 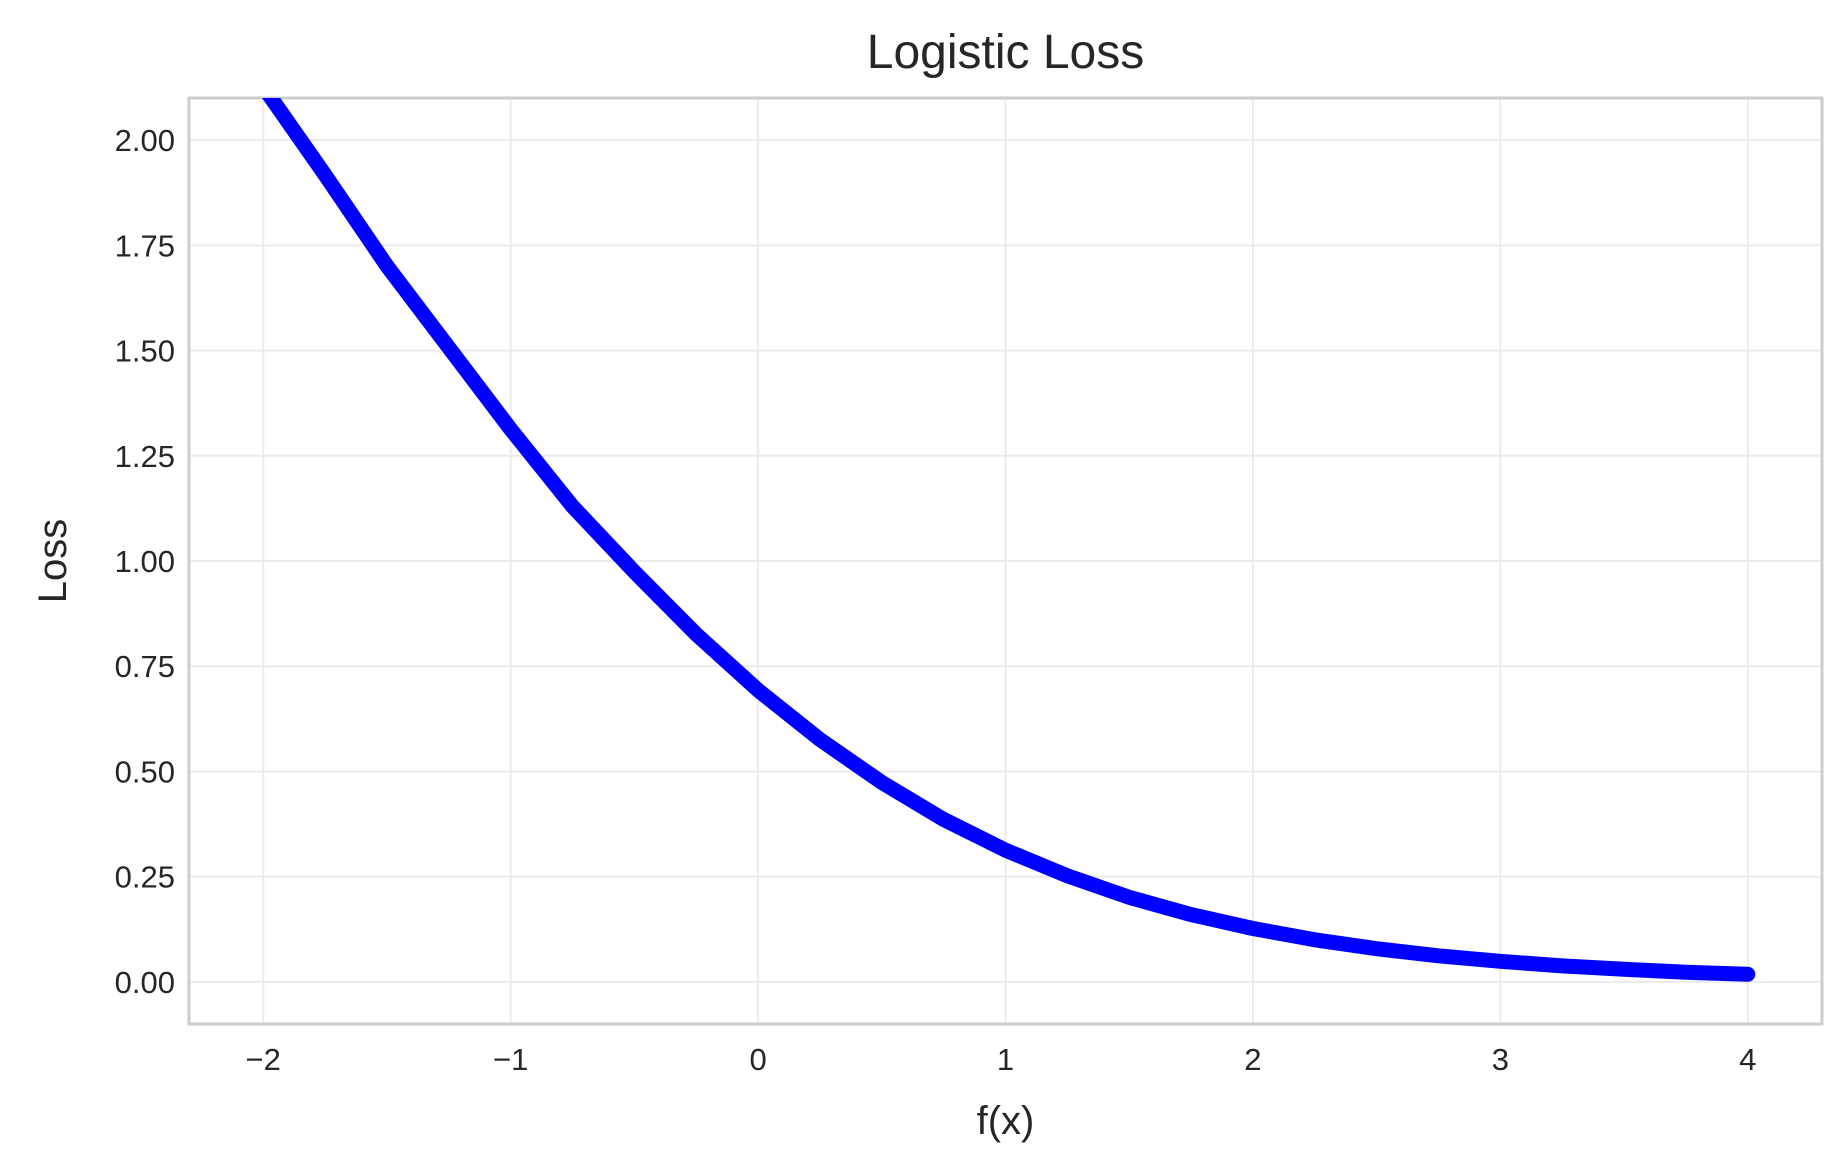 What do you see at coordinates (145, 771) in the screenshot?
I see `y-tick-label: 0.50` at bounding box center [145, 771].